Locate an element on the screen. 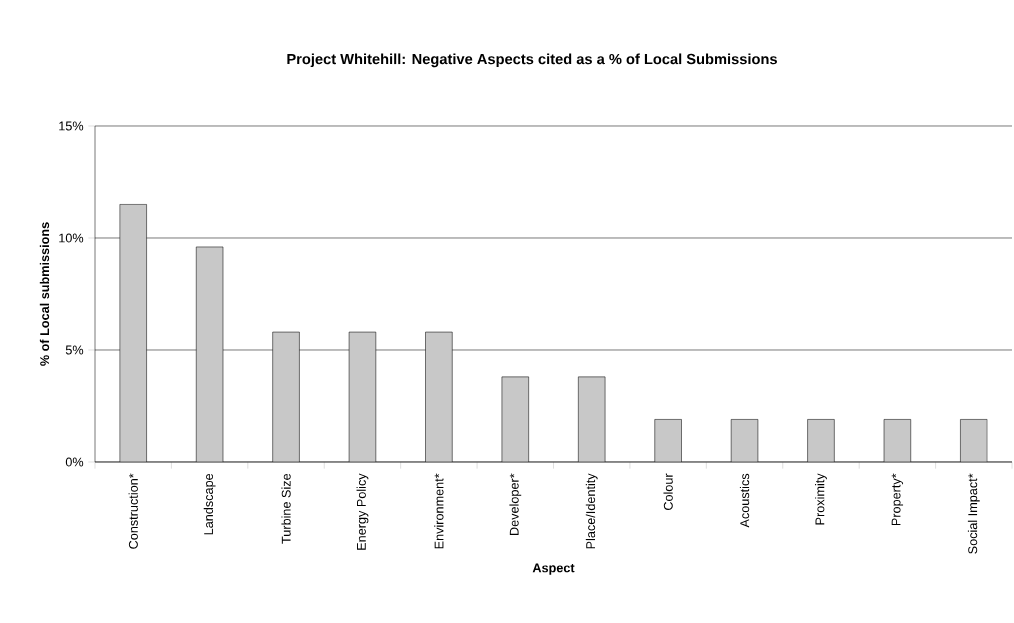  x-tick-label: Developer* is located at coordinates (515, 504).